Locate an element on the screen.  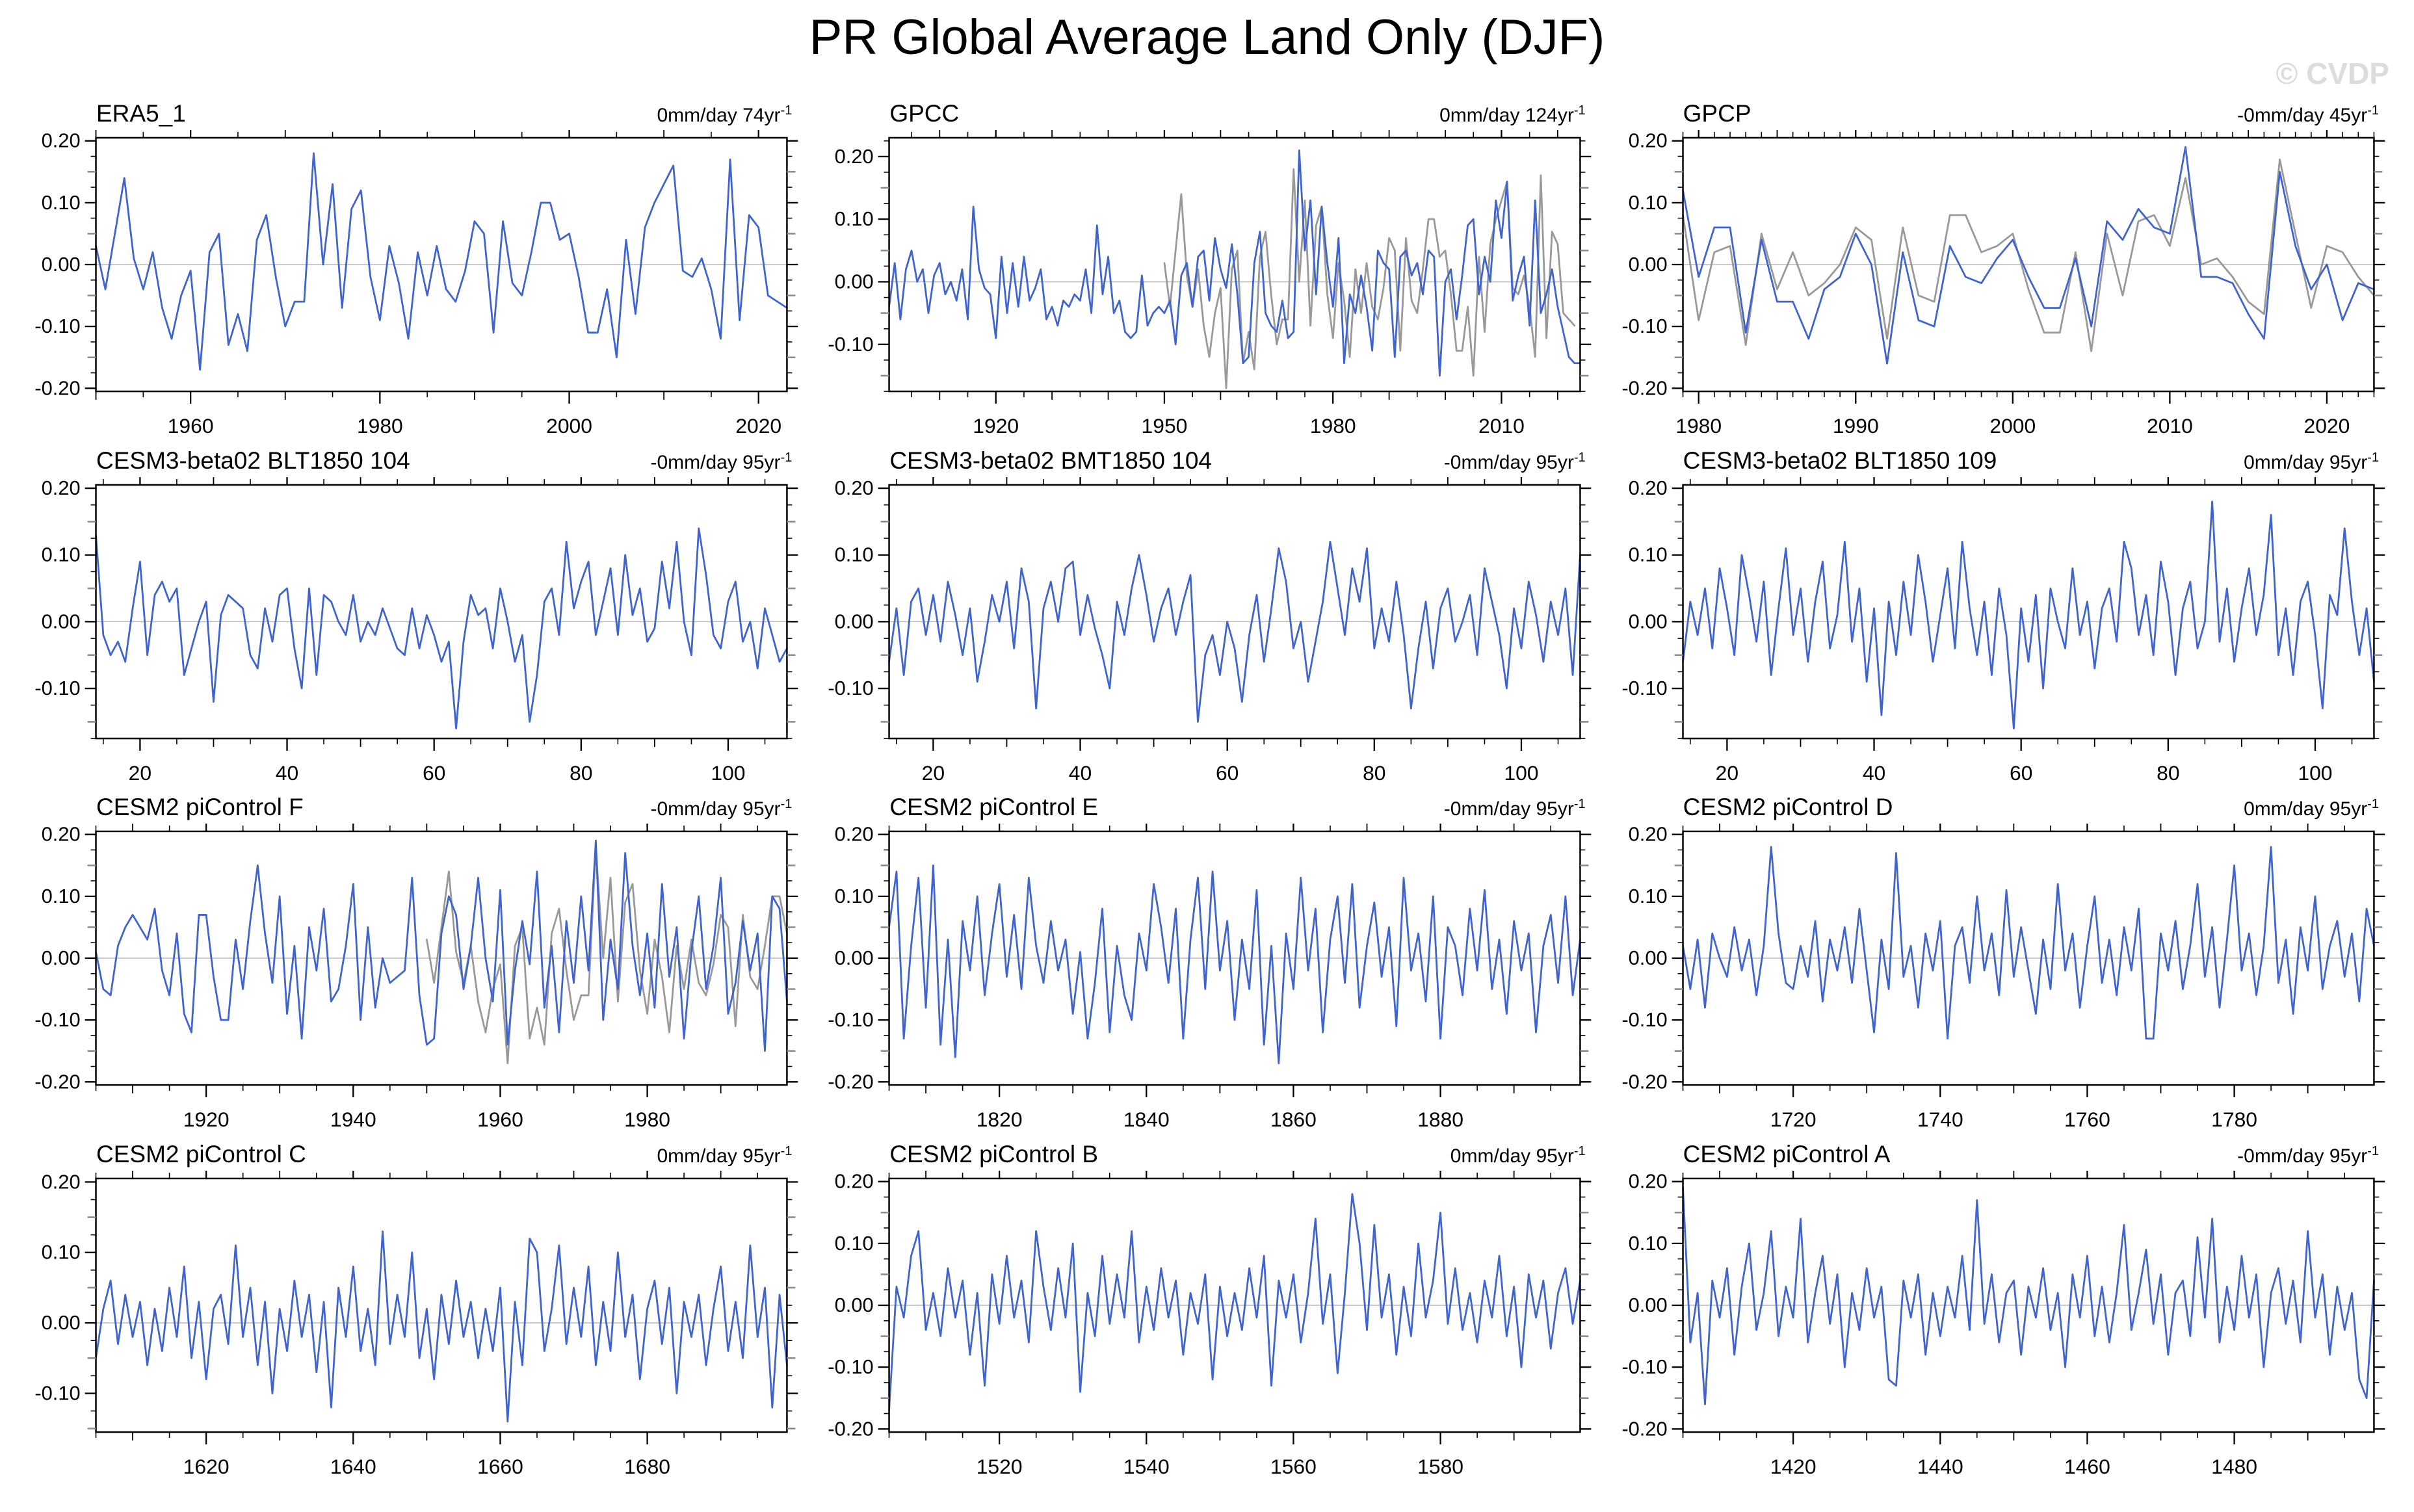
svg-text: 1440 is located at coordinates (1940, 1466).